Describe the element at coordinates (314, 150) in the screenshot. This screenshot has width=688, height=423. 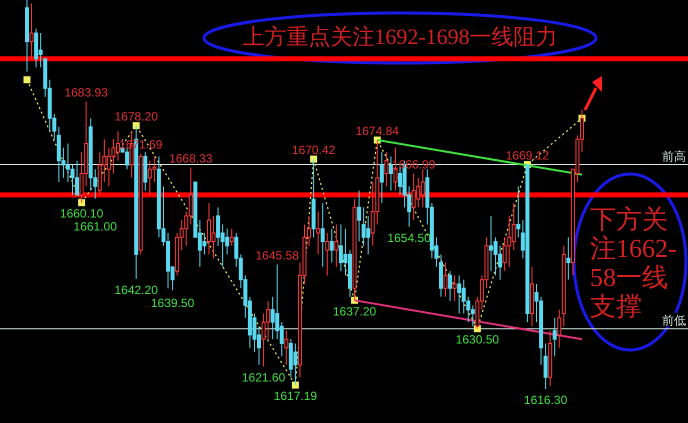
I see `annotation: 1670.42` at that location.